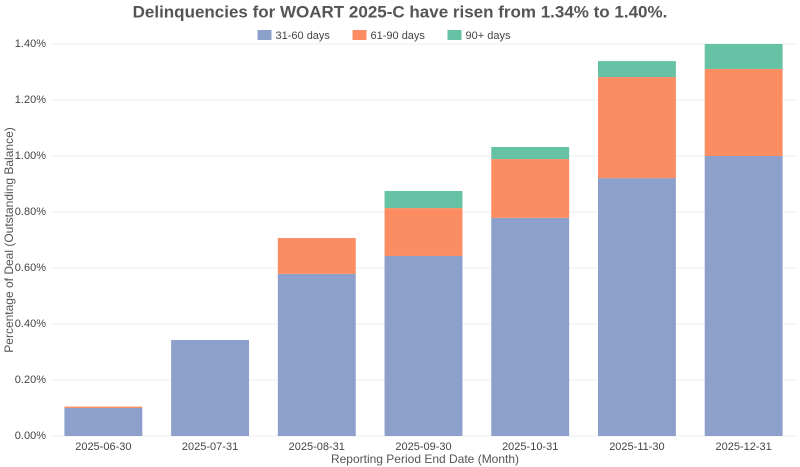  What do you see at coordinates (210, 447) in the screenshot?
I see `x-tick-label: 2025-07-31` at bounding box center [210, 447].